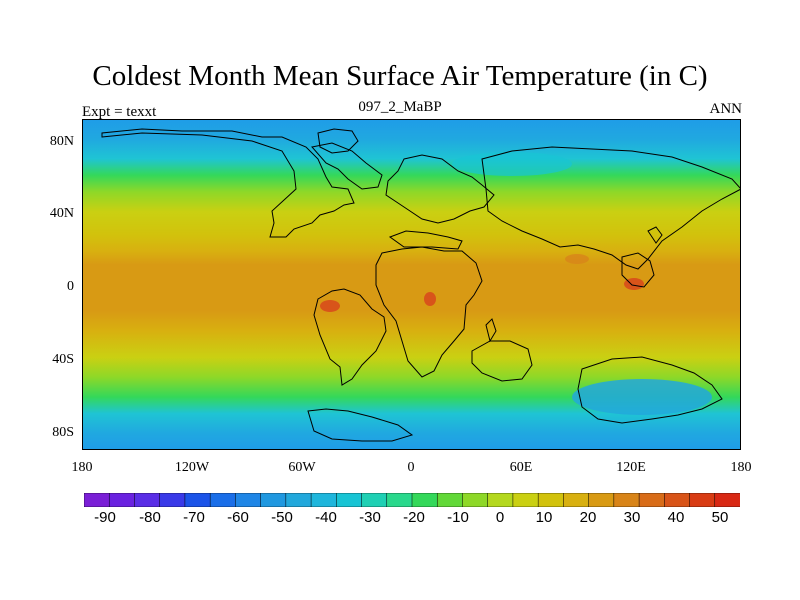 The width and height of the screenshot is (800, 600). What do you see at coordinates (238, 517) in the screenshot?
I see `colorbar-label: -60` at bounding box center [238, 517].